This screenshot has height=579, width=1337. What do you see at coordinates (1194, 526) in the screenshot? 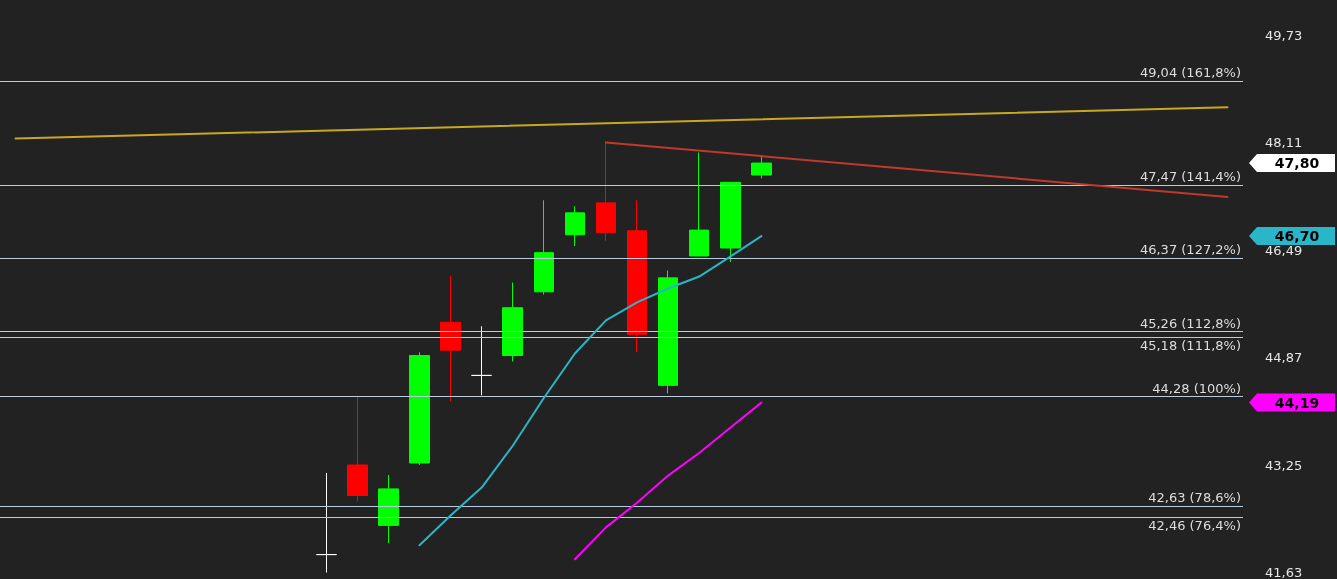
I see `ref-line-label: 42,46 (76,4%)` at bounding box center [1194, 526].